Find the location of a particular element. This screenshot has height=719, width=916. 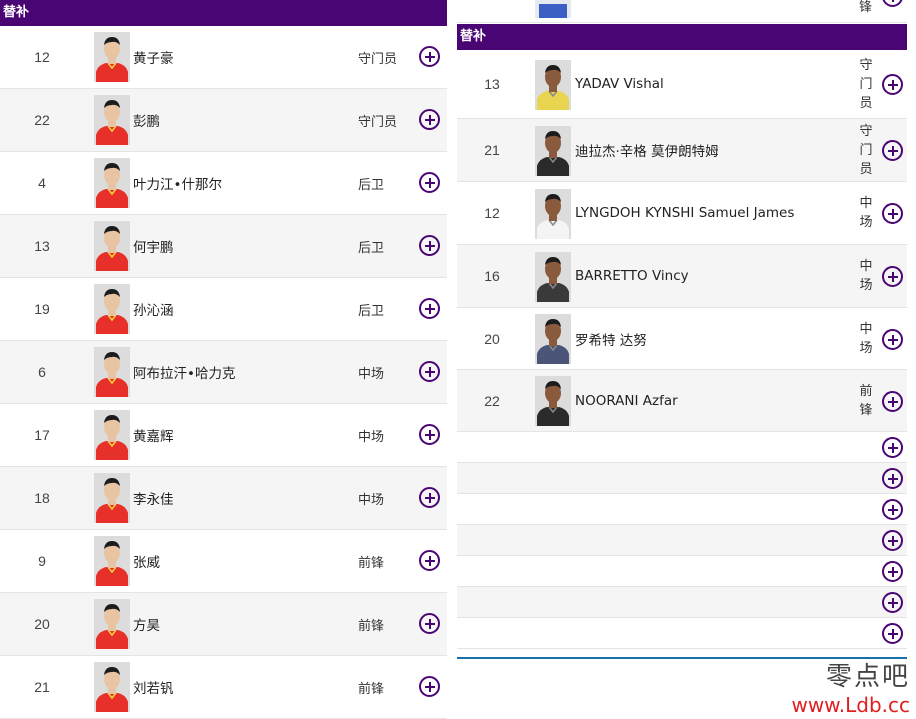

player-name: 罗希特 达努 is located at coordinates (611, 340).